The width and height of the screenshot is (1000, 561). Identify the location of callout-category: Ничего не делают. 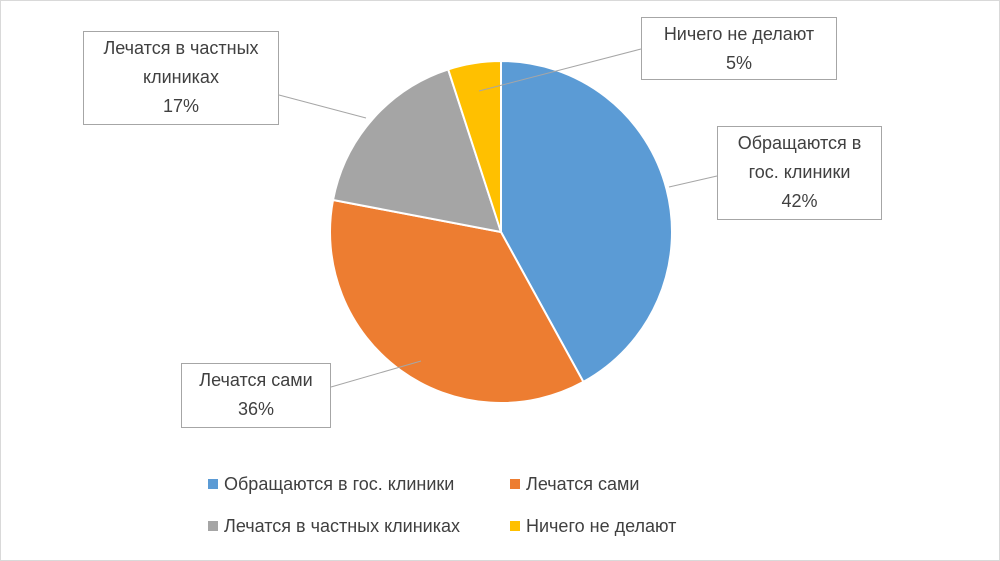
(739, 34).